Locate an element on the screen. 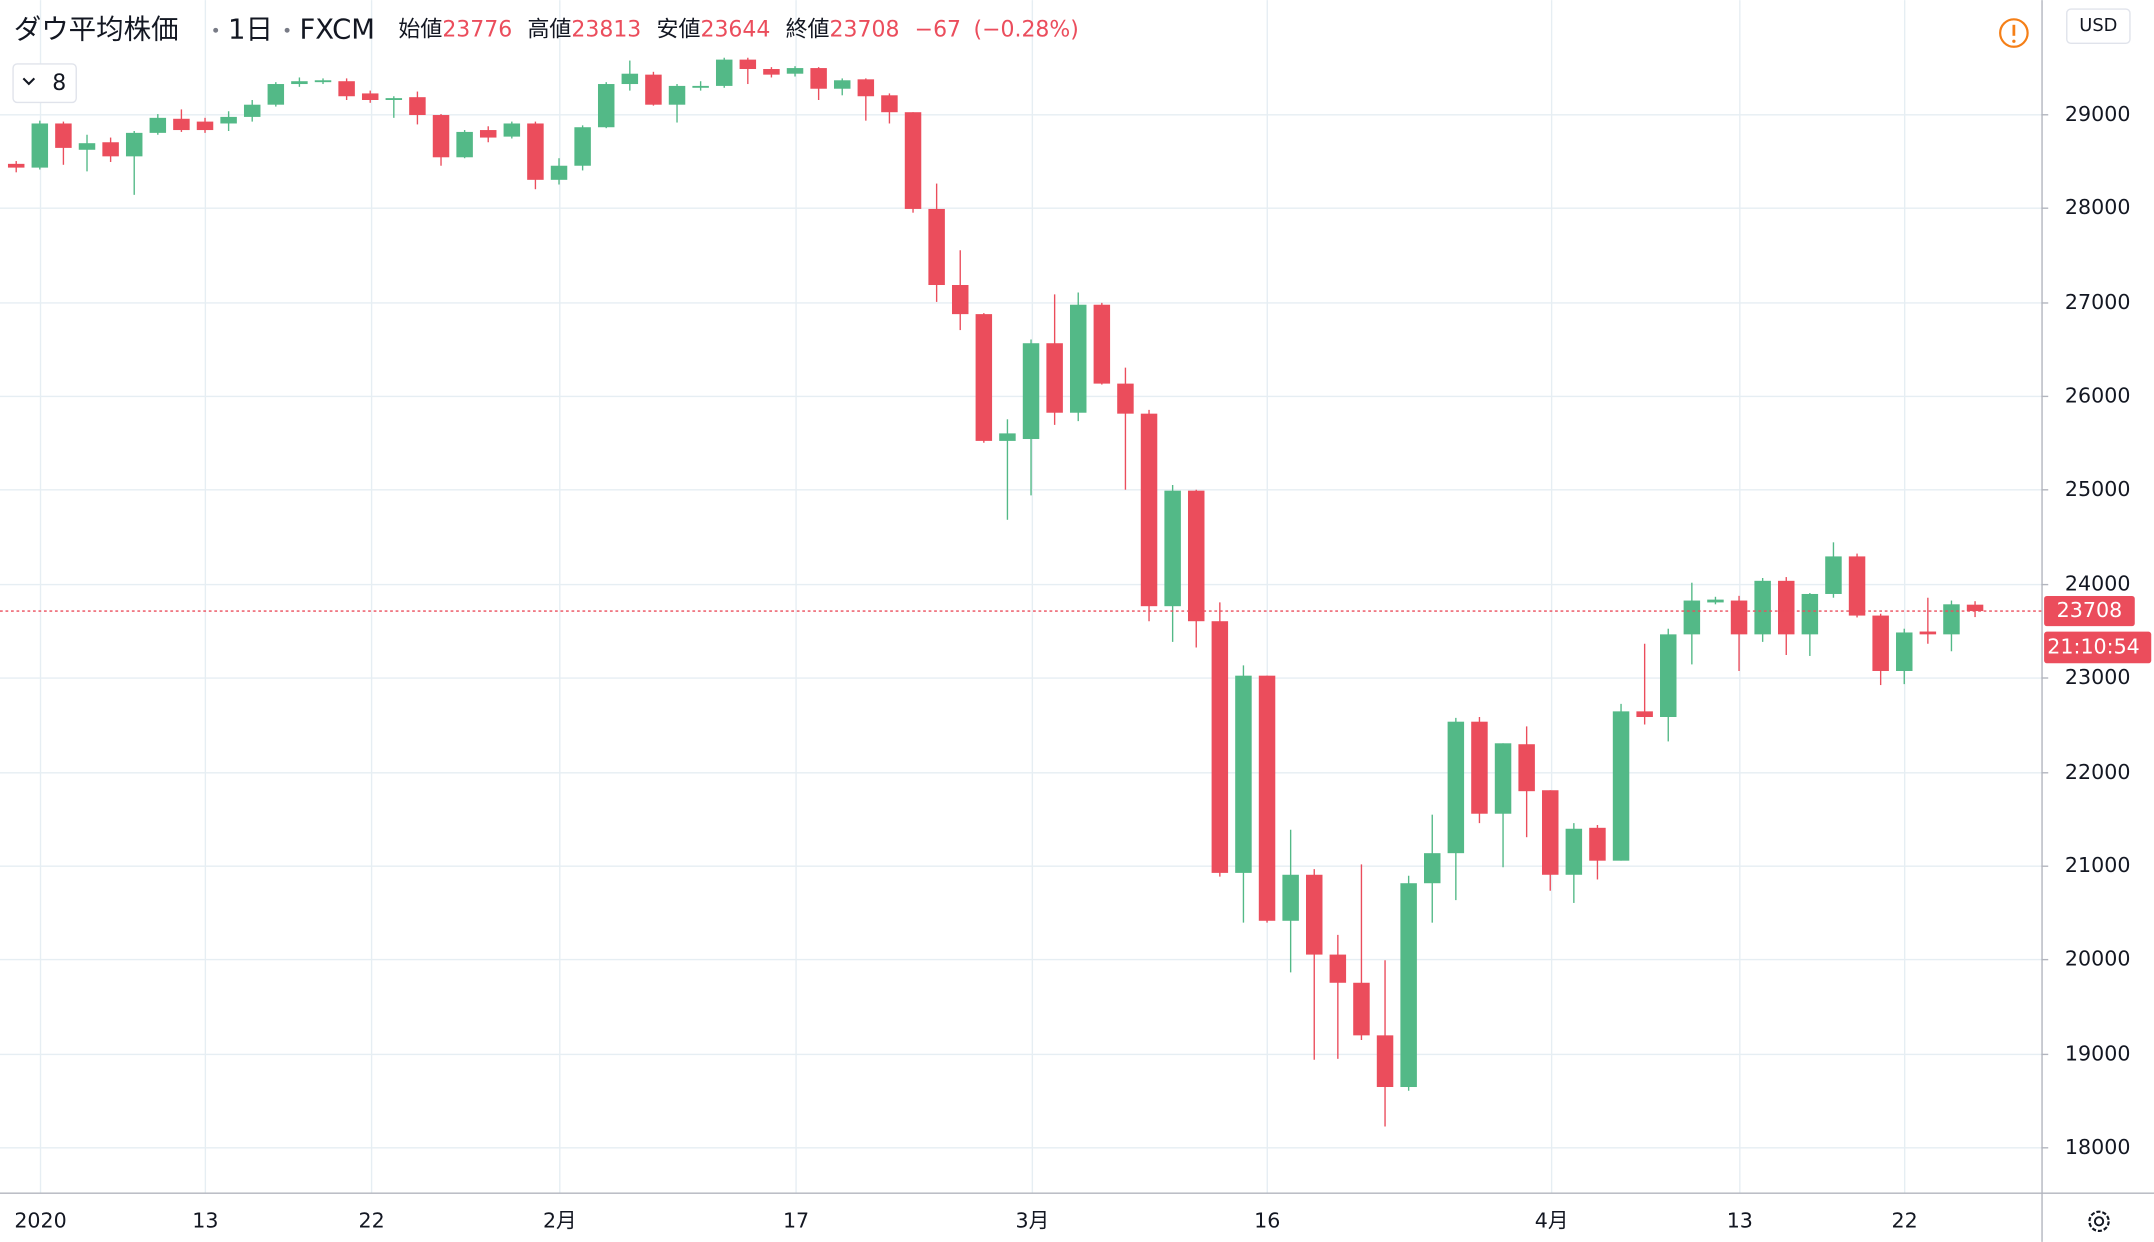 Image resolution: width=2154 pixels, height=1242 pixels. settings-icon is located at coordinates (2099, 1221).